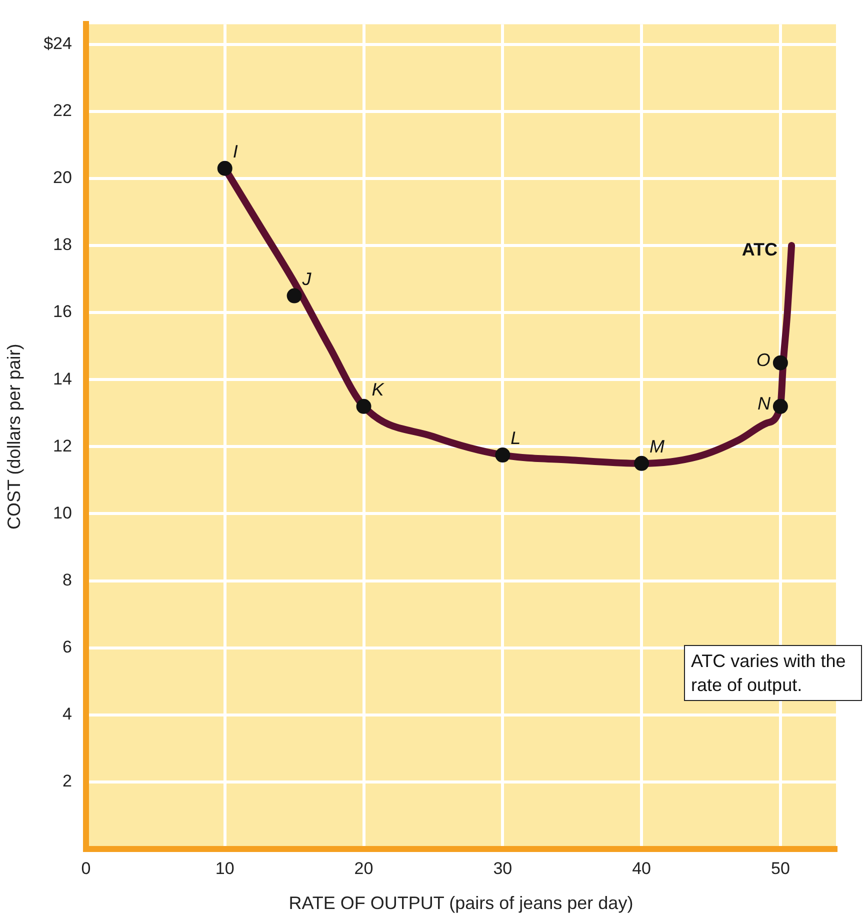 The height and width of the screenshot is (919, 866). I want to click on x-tick-label: 20, so click(364, 868).